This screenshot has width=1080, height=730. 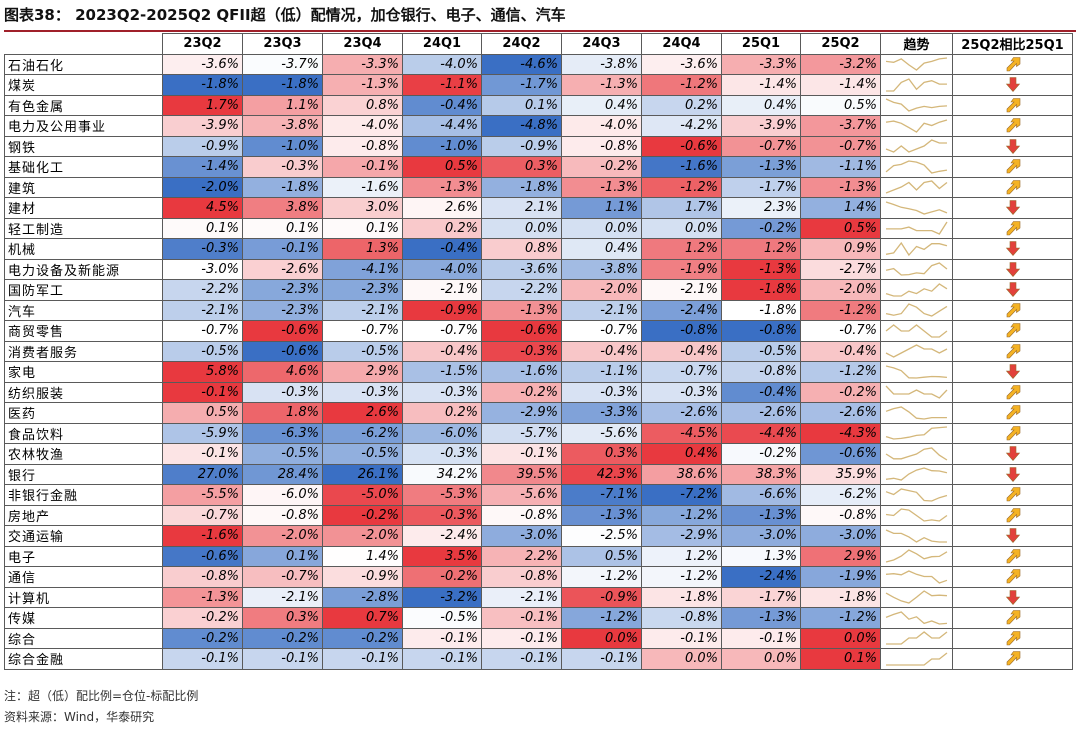 I want to click on corner-cell, so click(x=83, y=44).